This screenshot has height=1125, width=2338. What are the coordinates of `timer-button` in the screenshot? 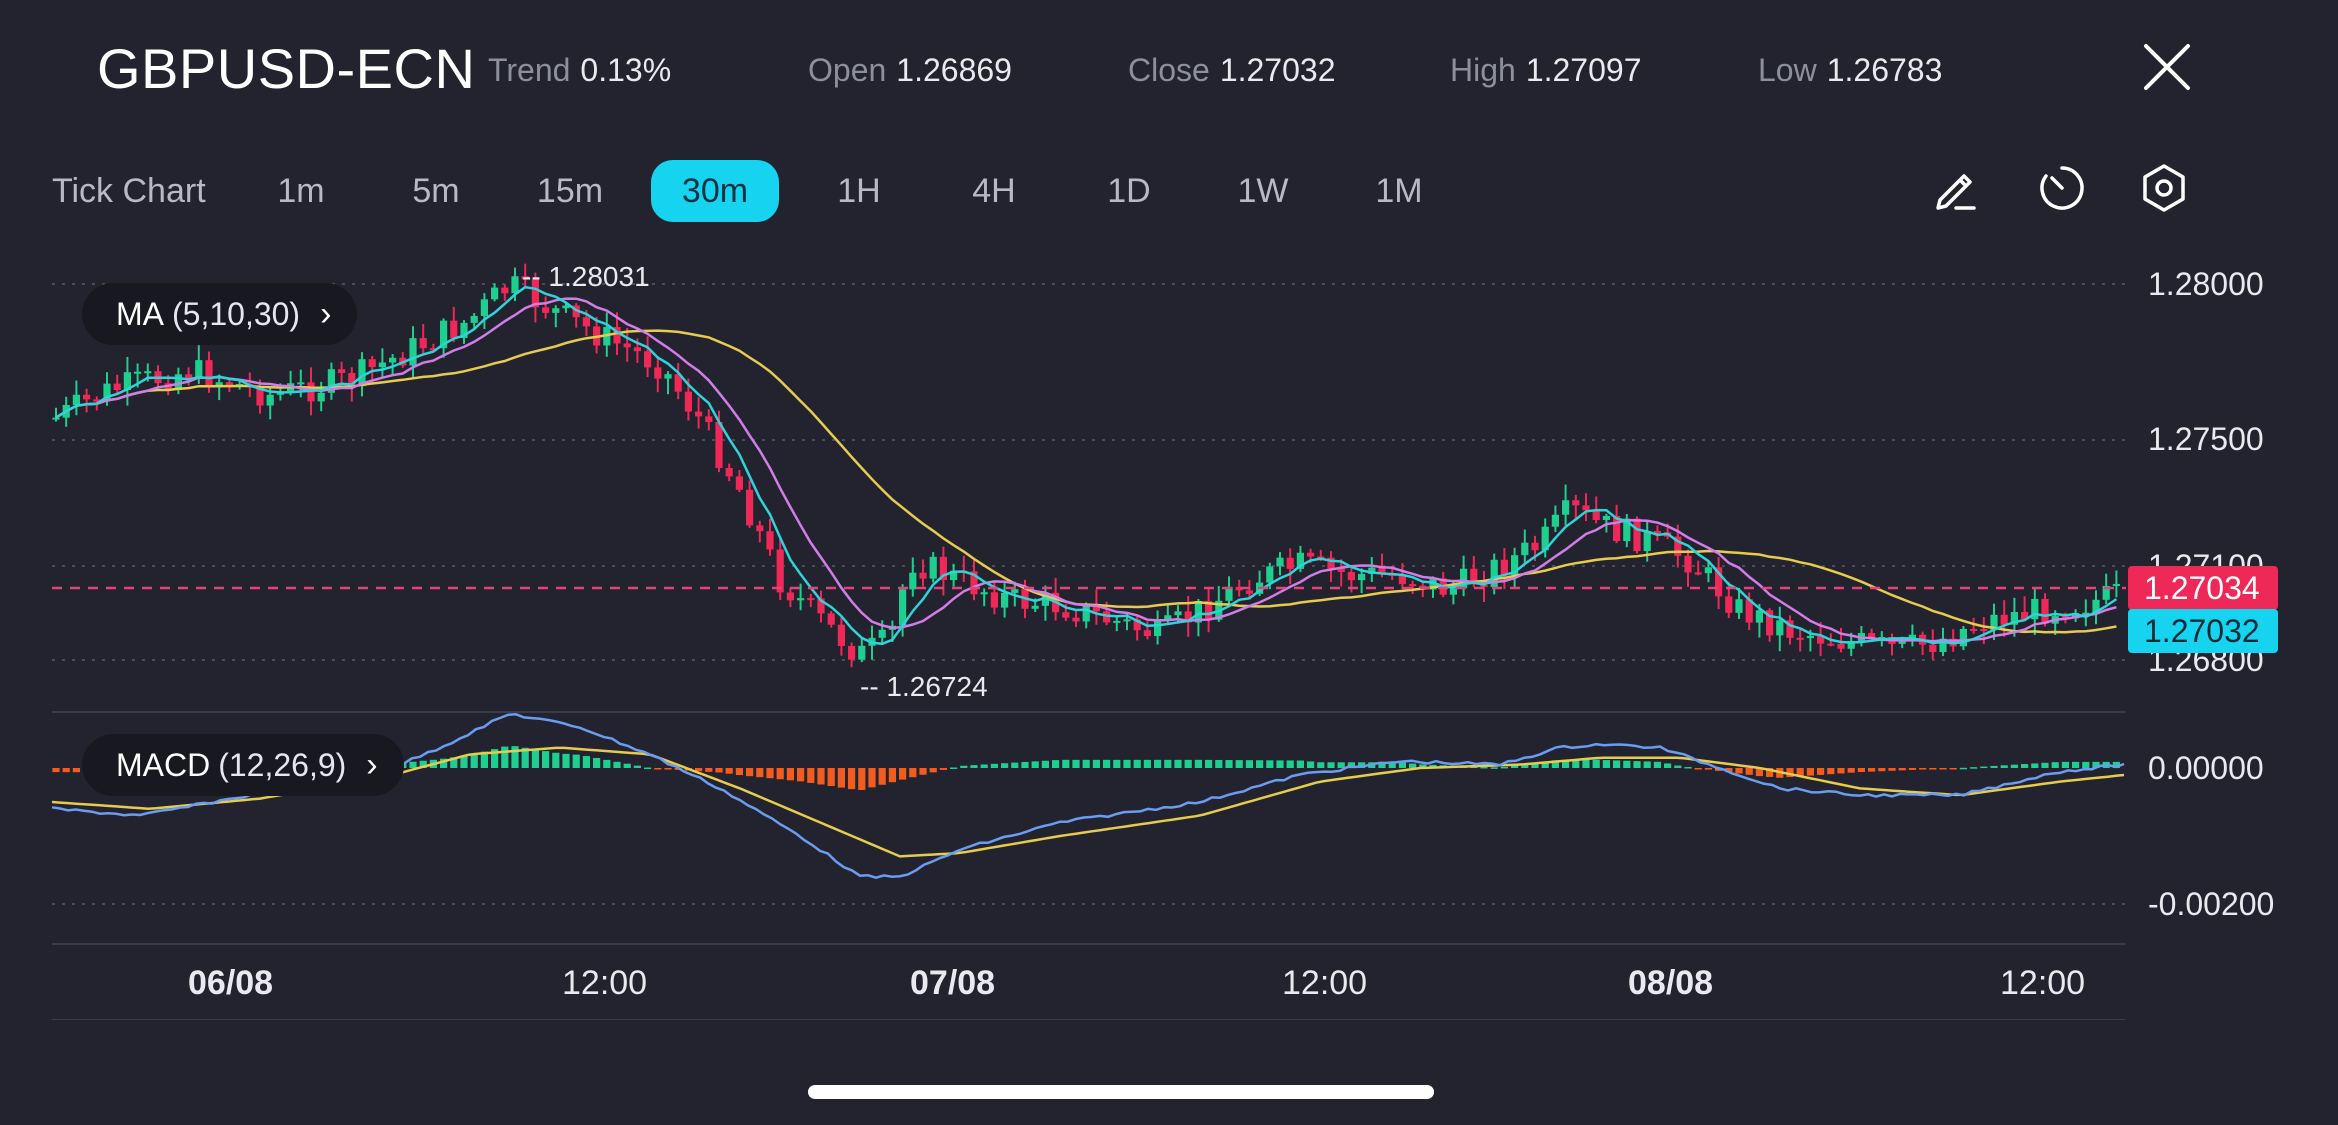 It's located at (2062, 188).